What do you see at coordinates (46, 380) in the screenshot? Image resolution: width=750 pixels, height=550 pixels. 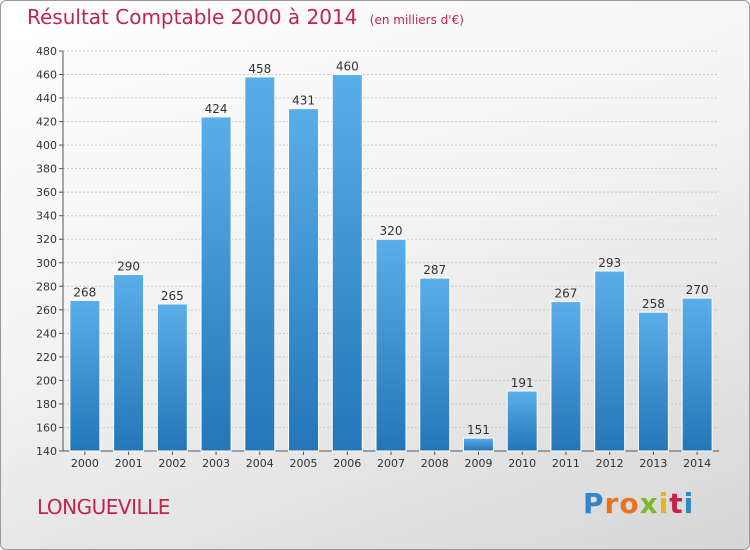 I see `y-tick-label: 200` at bounding box center [46, 380].